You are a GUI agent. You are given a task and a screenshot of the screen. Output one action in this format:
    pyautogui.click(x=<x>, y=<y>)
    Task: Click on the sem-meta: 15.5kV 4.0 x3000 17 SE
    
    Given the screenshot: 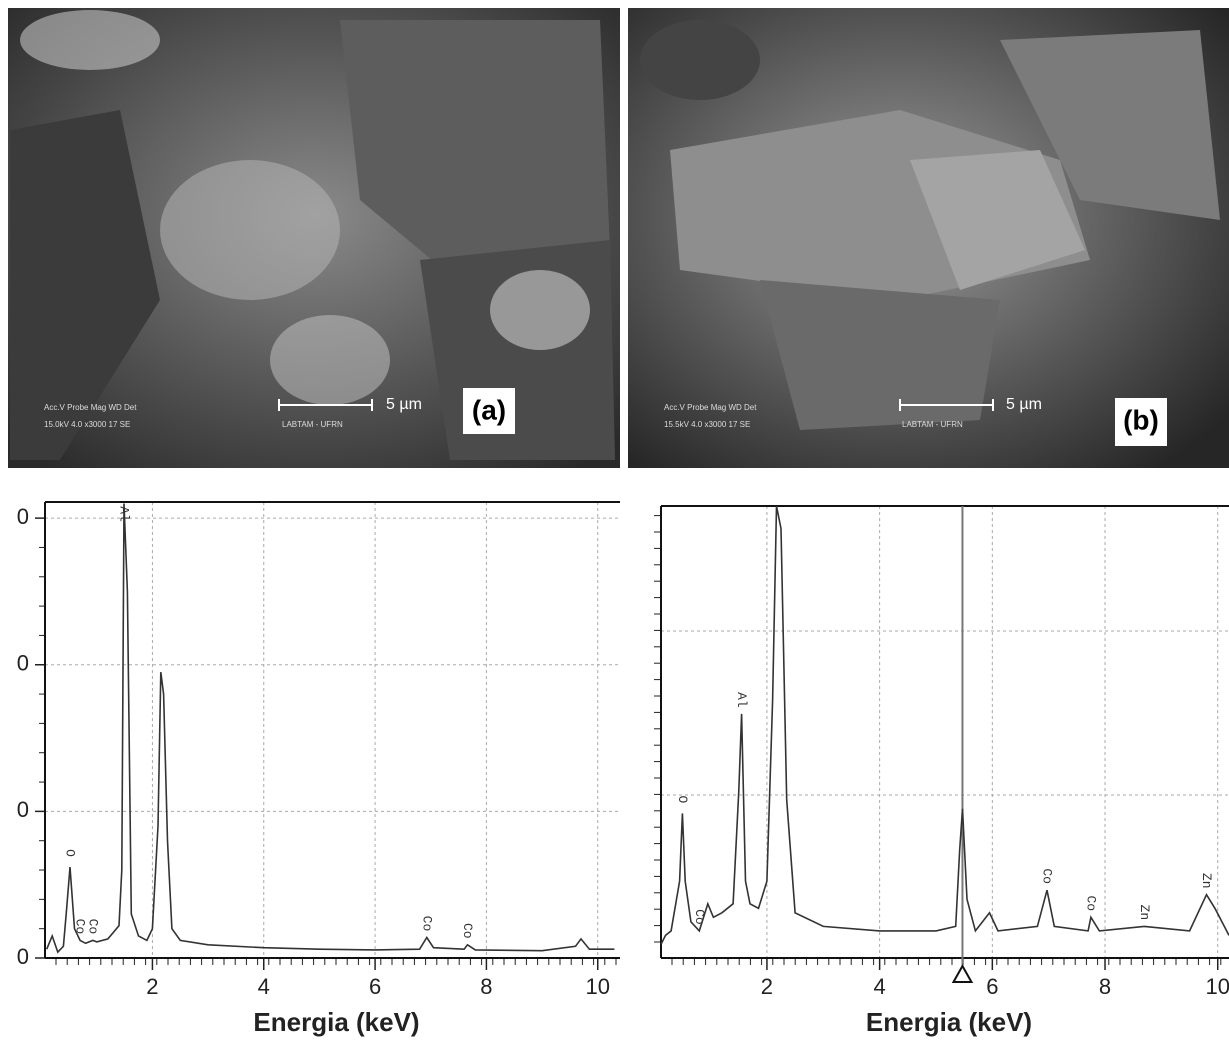 What is the action you would take?
    pyautogui.click(x=707, y=424)
    